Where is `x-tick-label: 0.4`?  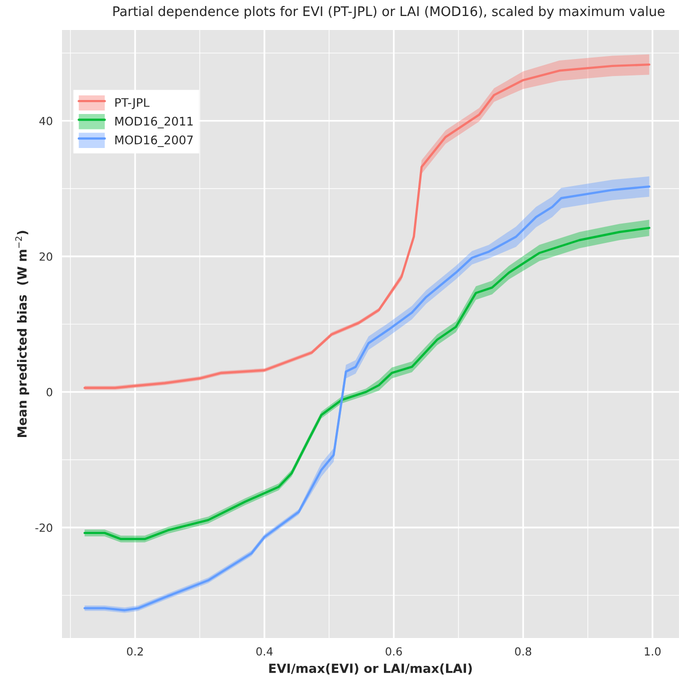
x-tick-label: 0.4 is located at coordinates (264, 651).